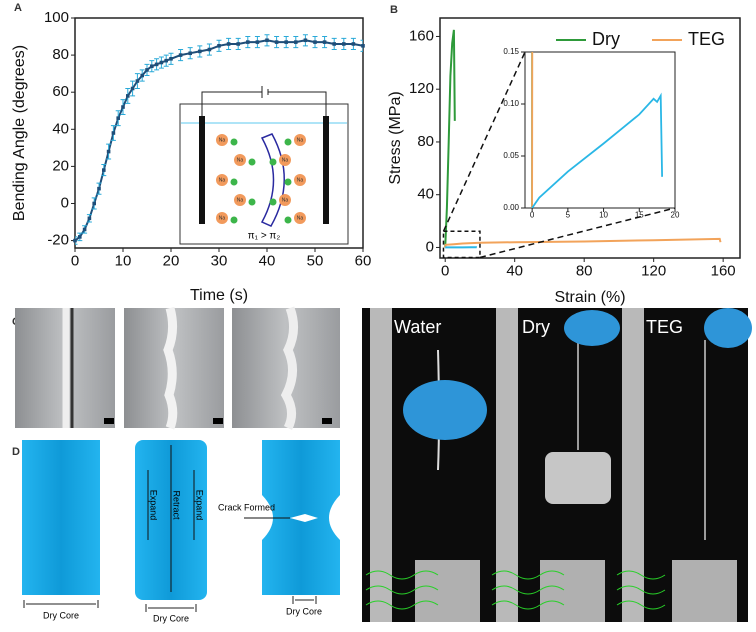 This screenshot has height=632, width=756. What do you see at coordinates (315, 260) in the screenshot?
I see `x-tick-label: 50` at bounding box center [315, 260].